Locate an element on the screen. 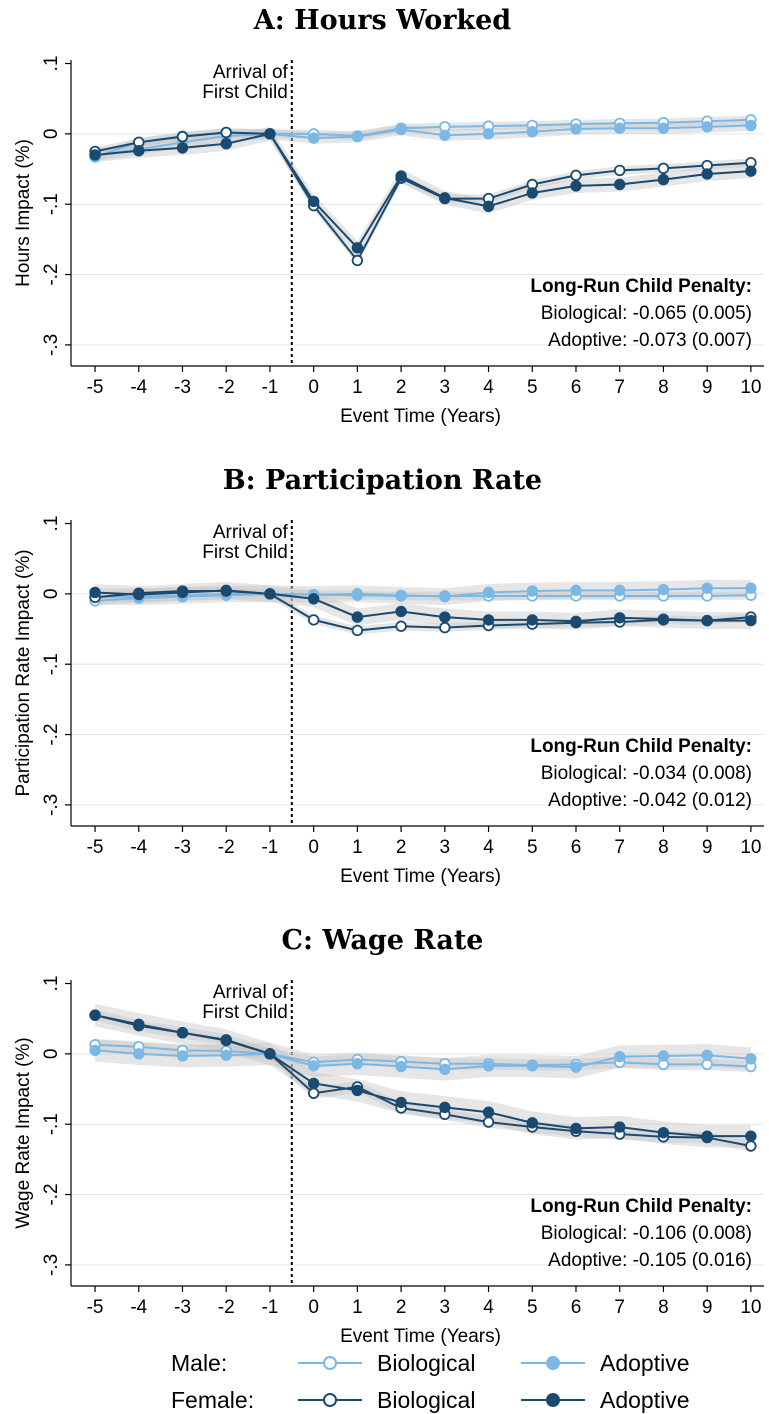  x-tick-label: 3 is located at coordinates (445, 1307).